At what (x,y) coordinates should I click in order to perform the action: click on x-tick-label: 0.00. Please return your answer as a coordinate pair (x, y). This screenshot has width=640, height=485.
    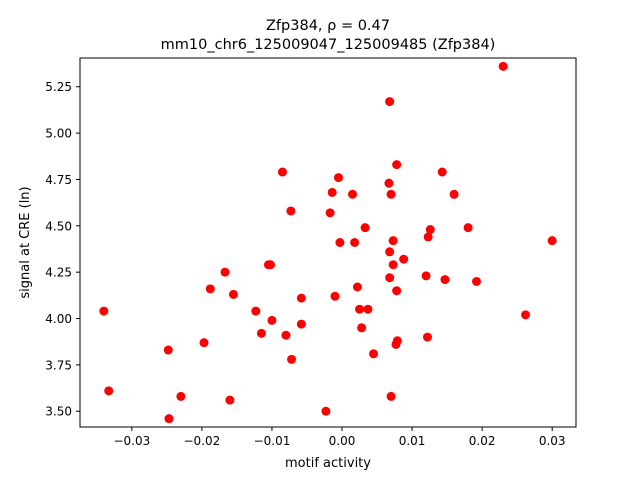
    Looking at the image, I should click on (342, 441).